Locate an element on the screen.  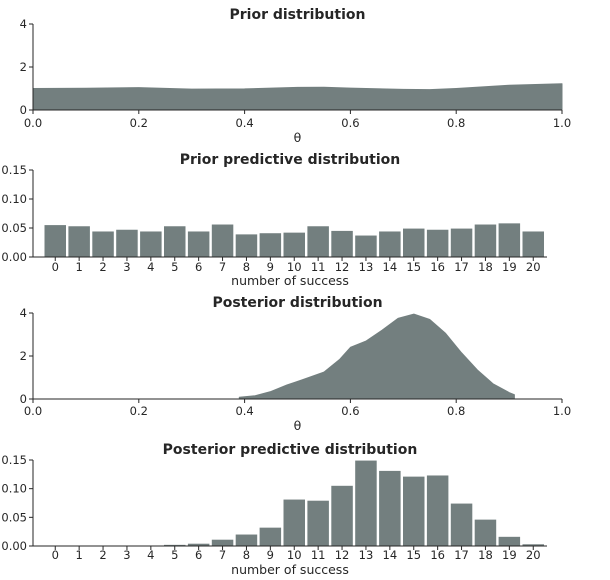
chart-title: Posterior distribution is located at coordinates (297, 303).